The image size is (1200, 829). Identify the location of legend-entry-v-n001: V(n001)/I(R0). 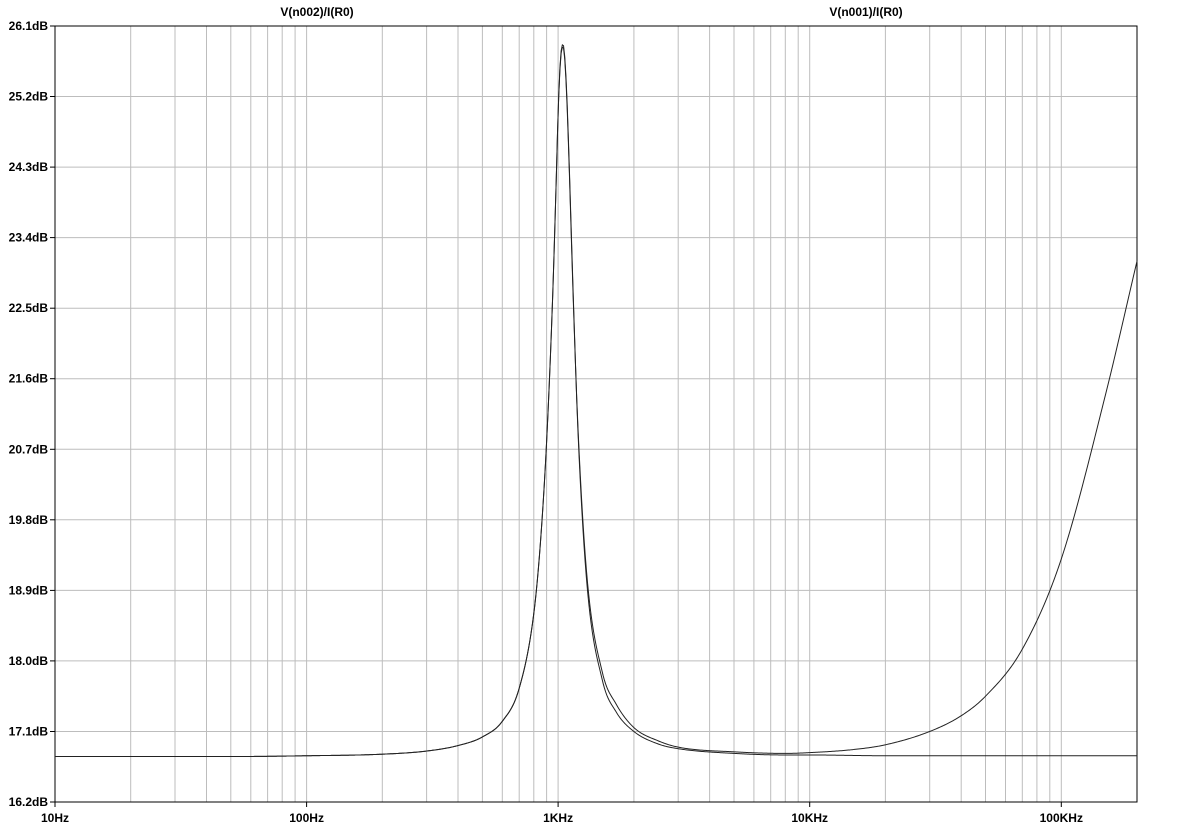
(865, 12).